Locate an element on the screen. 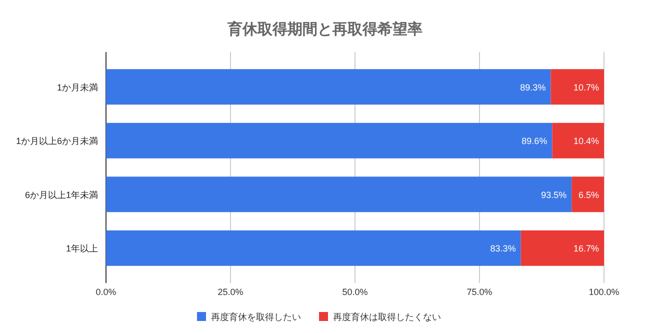  y-tick-label: 1年以上 is located at coordinates (82, 249).